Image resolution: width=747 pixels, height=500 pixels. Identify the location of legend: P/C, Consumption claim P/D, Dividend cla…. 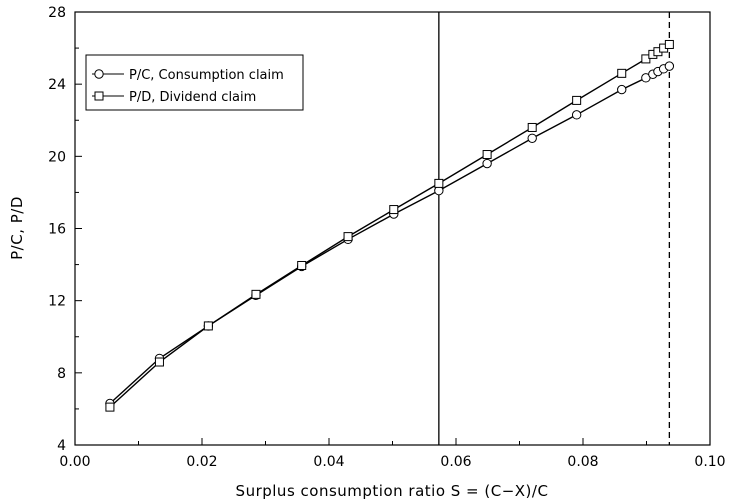
(194, 82).